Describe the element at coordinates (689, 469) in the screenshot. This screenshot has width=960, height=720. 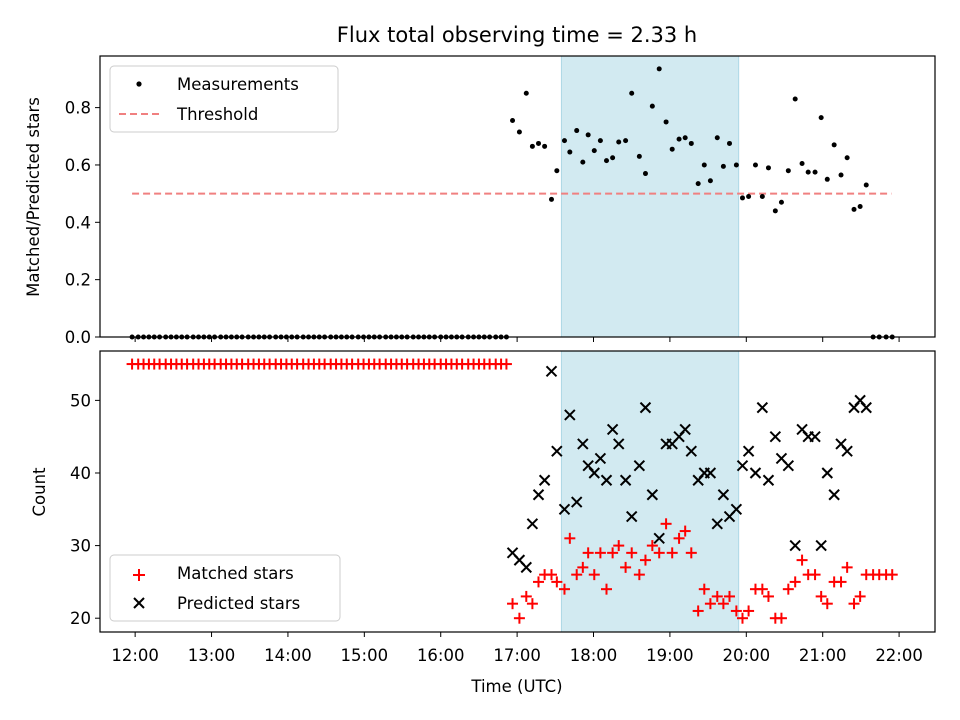
I see `predicted-star-points` at that location.